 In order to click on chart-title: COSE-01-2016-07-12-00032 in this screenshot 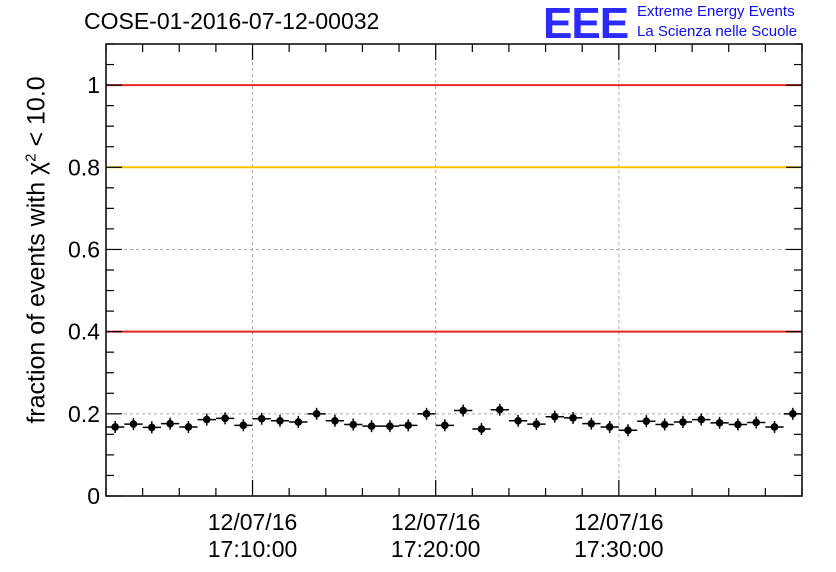, I will do `click(232, 21)`.